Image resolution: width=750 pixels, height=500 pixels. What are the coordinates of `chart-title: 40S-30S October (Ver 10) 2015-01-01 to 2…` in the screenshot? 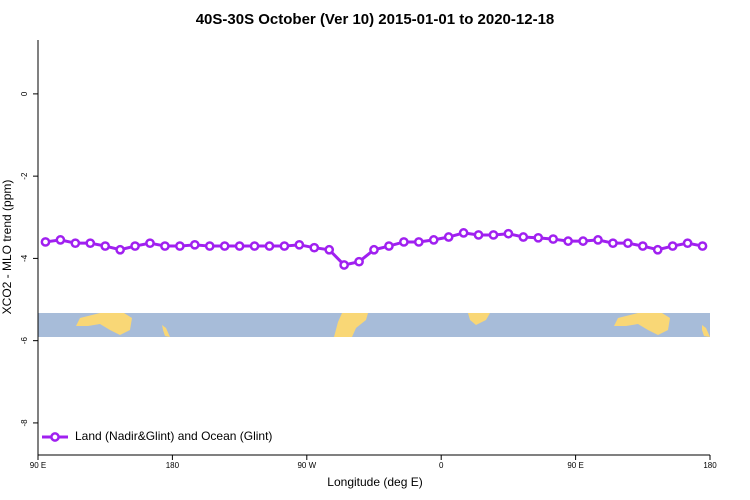 It's located at (375, 19).